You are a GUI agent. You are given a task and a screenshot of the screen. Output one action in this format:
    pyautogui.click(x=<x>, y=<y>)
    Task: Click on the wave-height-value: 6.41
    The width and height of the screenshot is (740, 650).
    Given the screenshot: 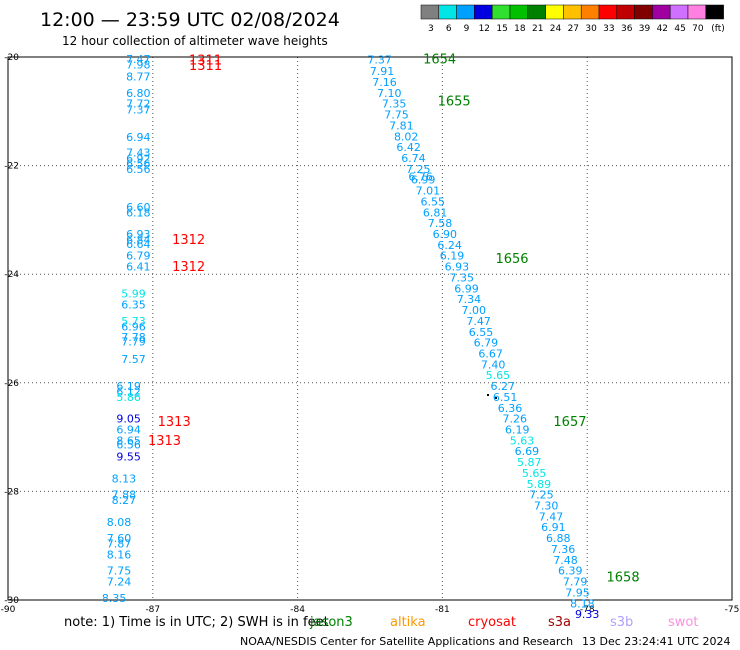 What is the action you would take?
    pyautogui.click(x=138, y=267)
    